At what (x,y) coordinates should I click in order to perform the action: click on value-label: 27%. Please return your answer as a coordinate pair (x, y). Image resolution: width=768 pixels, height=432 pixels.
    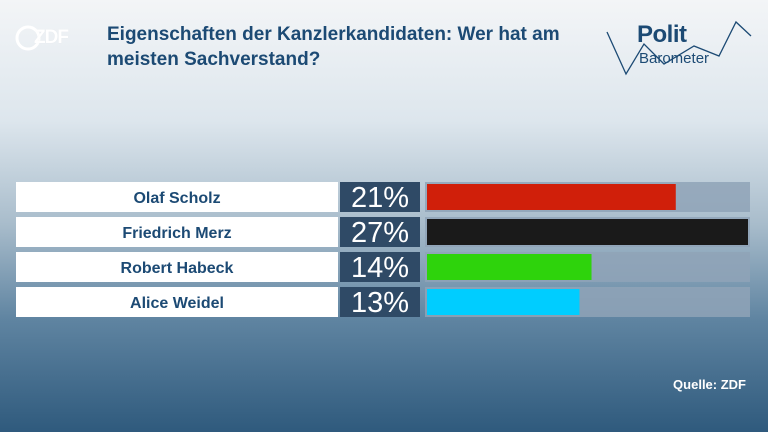
    Looking at the image, I should click on (380, 233).